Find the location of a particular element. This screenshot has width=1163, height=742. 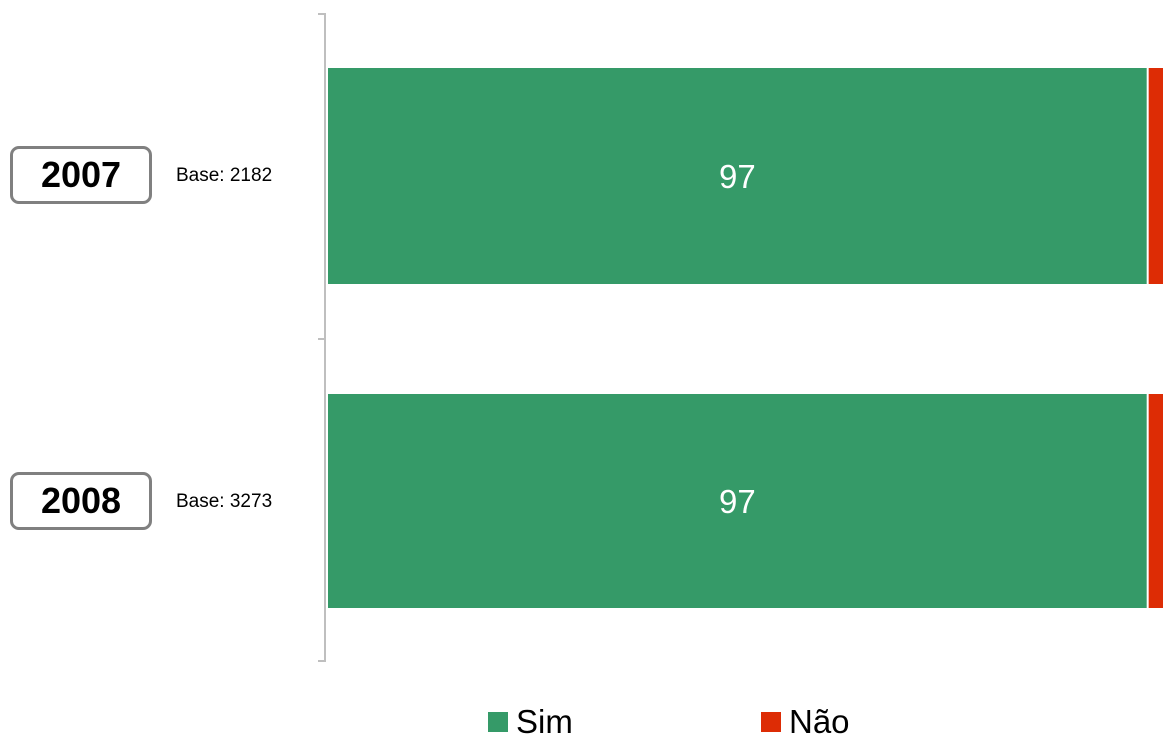

category-label-2008: 2008 is located at coordinates (81, 501).